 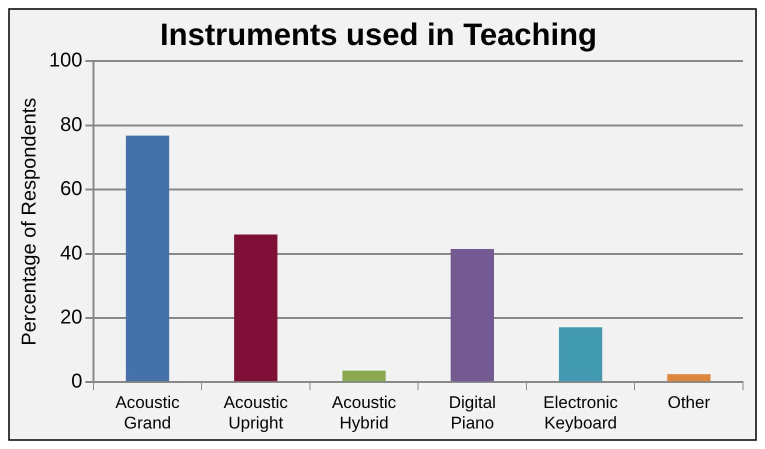 I want to click on y-tick-label: 60, so click(x=71, y=189).